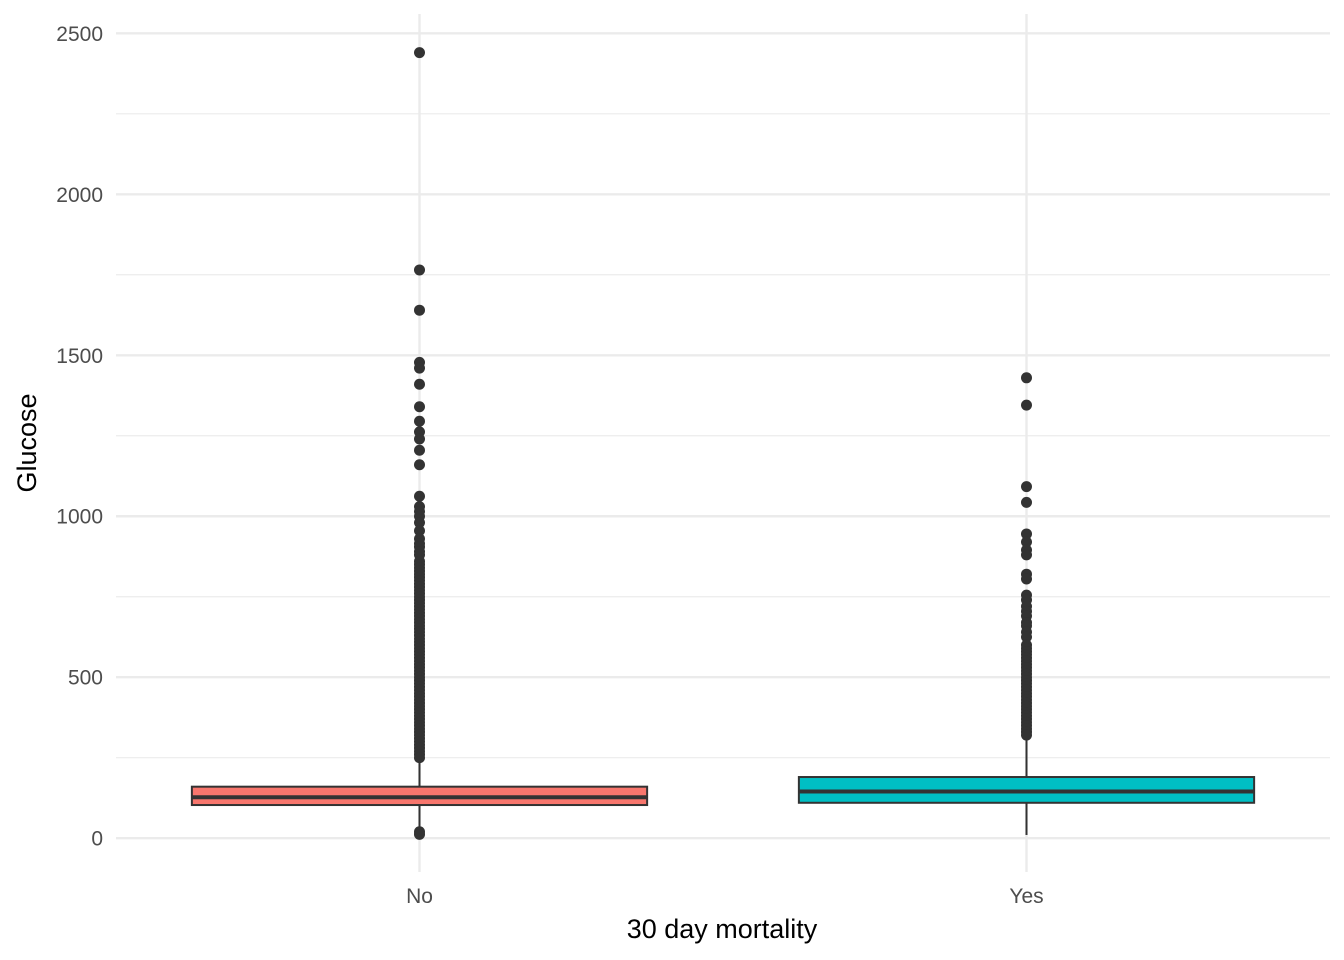  Describe the element at coordinates (97, 839) in the screenshot. I see `y-tick-label: 0` at that location.